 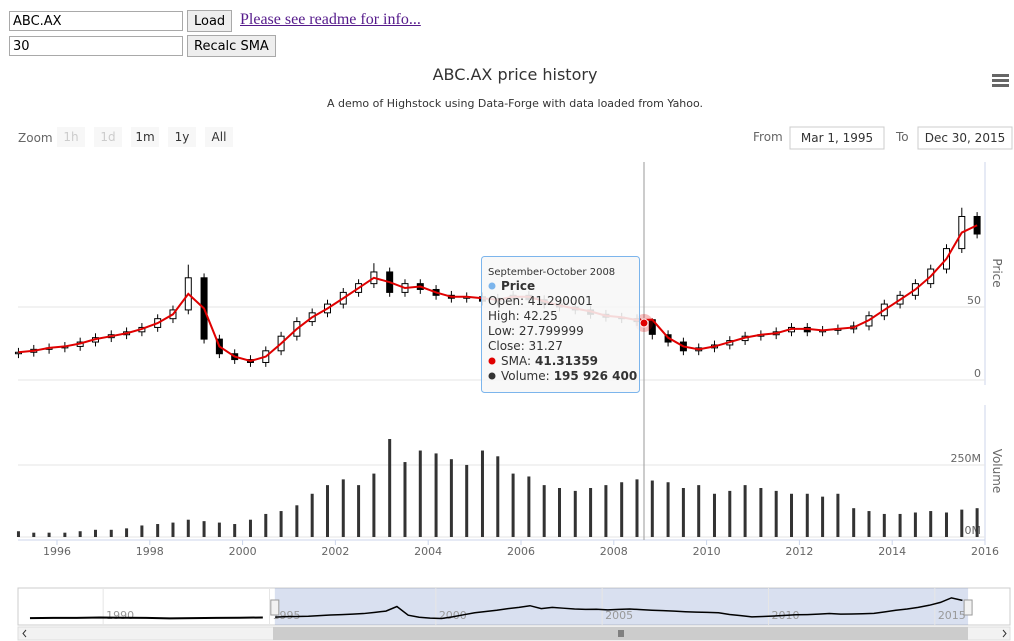 I want to click on navigator-tick-label: 2005, so click(x=619, y=615).